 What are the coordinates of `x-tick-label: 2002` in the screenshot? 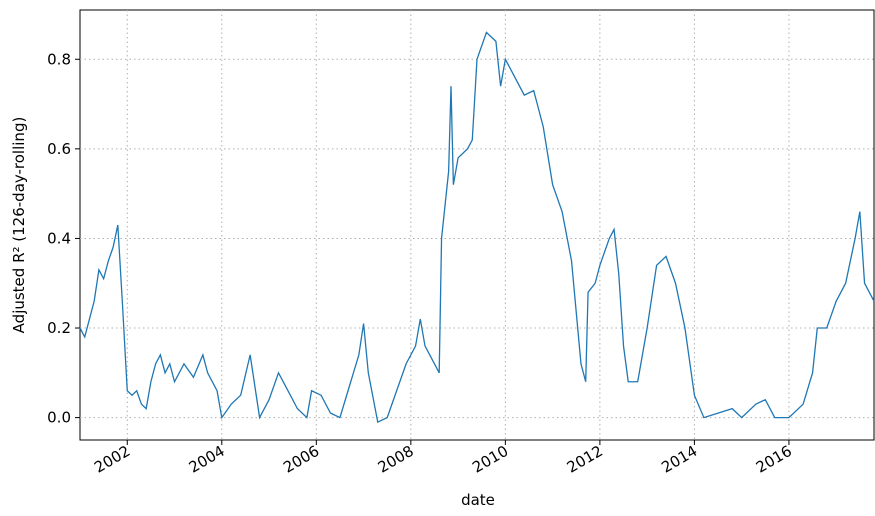 It's located at (112, 459).